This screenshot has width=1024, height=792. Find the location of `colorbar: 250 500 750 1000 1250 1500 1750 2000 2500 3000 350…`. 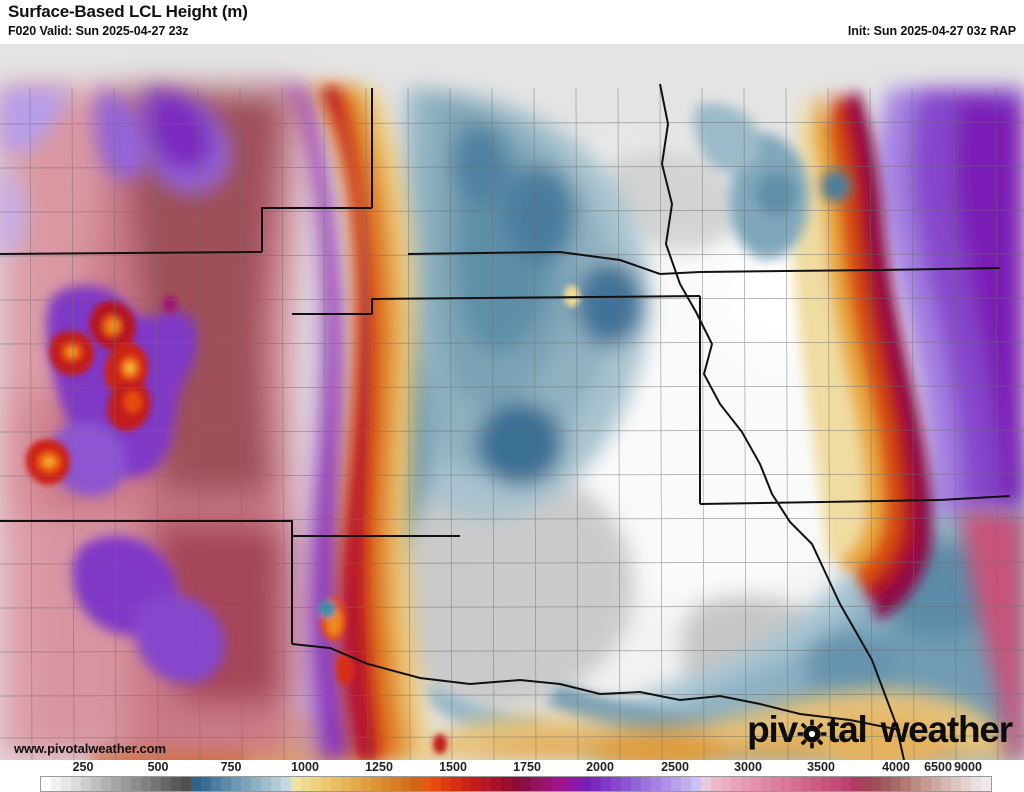

colorbar: 250 500 750 1000 1250 1500 1750 2000 2500 3000 350… is located at coordinates (512, 776).